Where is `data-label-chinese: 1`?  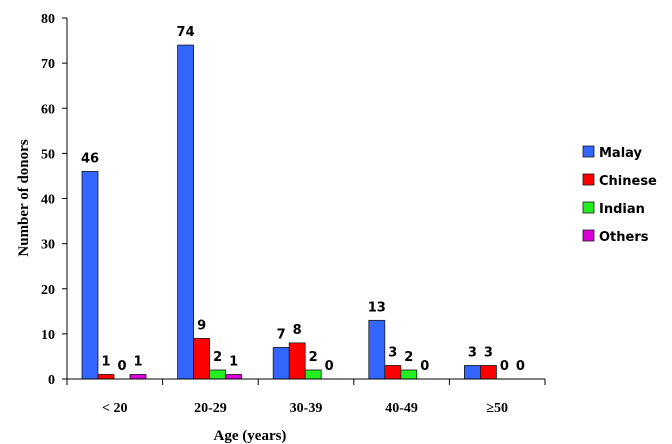 data-label-chinese: 1 is located at coordinates (105, 361).